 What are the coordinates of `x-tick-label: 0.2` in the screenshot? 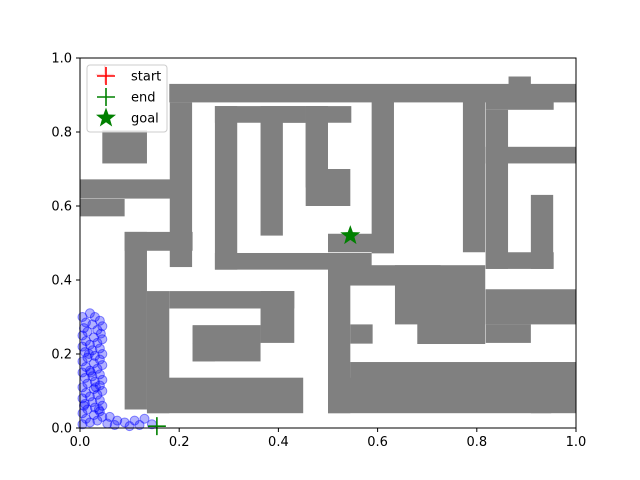 It's located at (179, 442).